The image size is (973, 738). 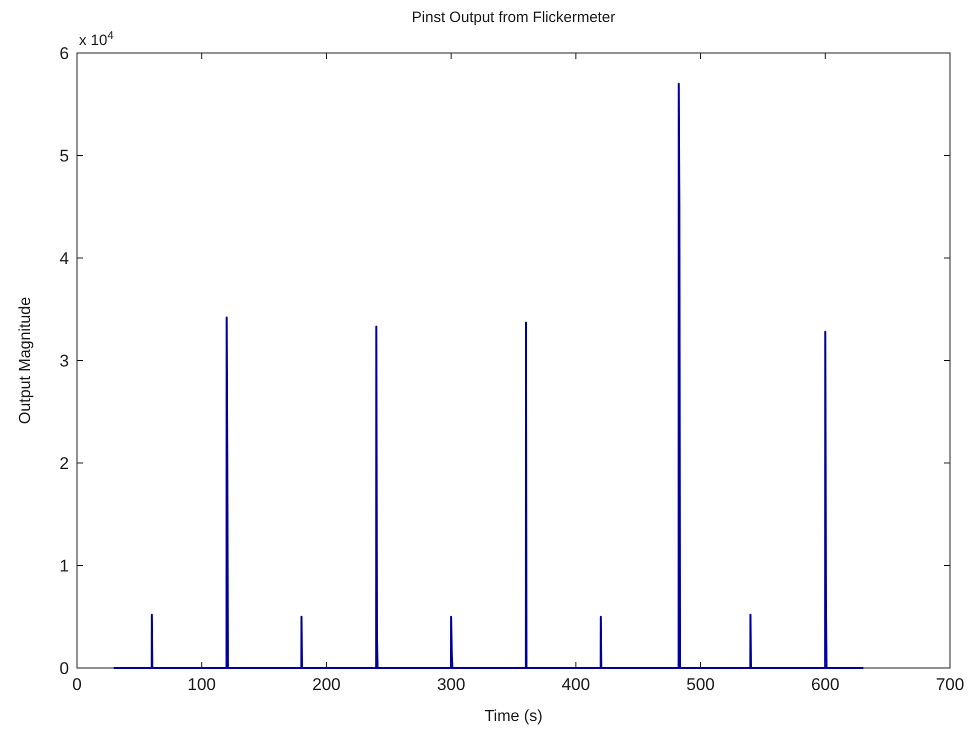 I want to click on x-tick-label: 0, so click(x=77, y=684).